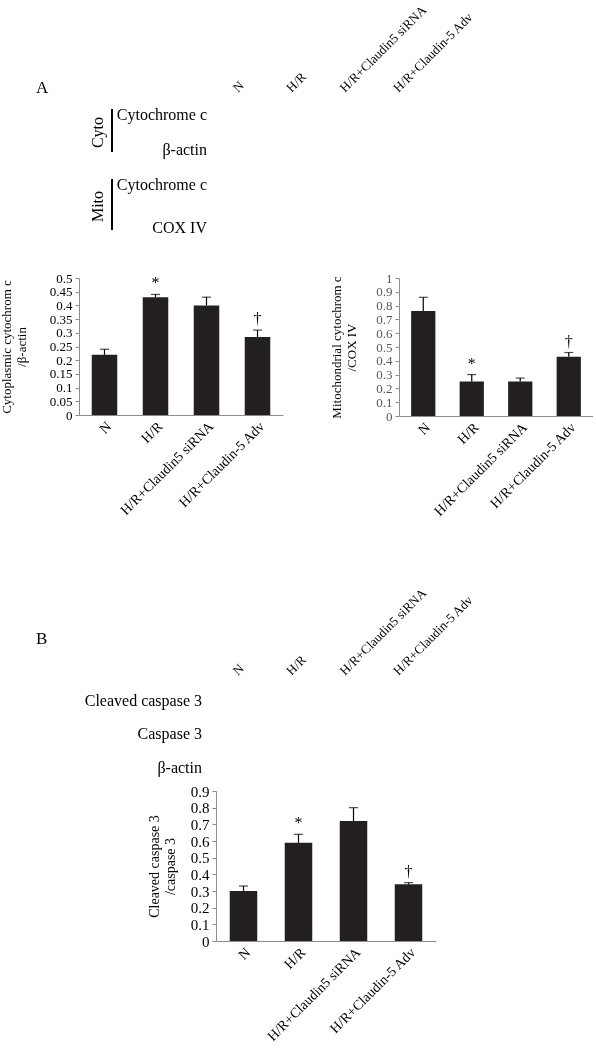 Image resolution: width=596 pixels, height=1050 pixels. What do you see at coordinates (42, 638) in the screenshot?
I see `text: B` at bounding box center [42, 638].